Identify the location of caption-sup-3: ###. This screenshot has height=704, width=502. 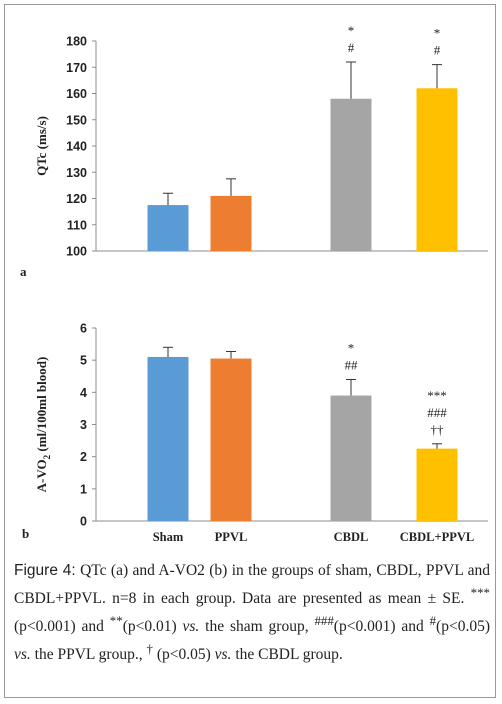
(324, 621).